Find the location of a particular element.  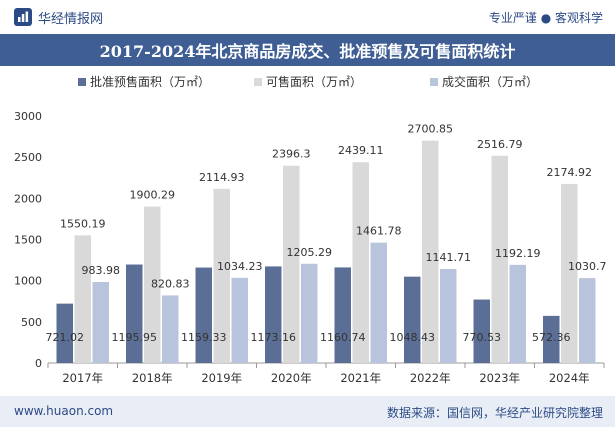

tagline: 专业严谨 ● 客观科学 is located at coordinates (545, 18).